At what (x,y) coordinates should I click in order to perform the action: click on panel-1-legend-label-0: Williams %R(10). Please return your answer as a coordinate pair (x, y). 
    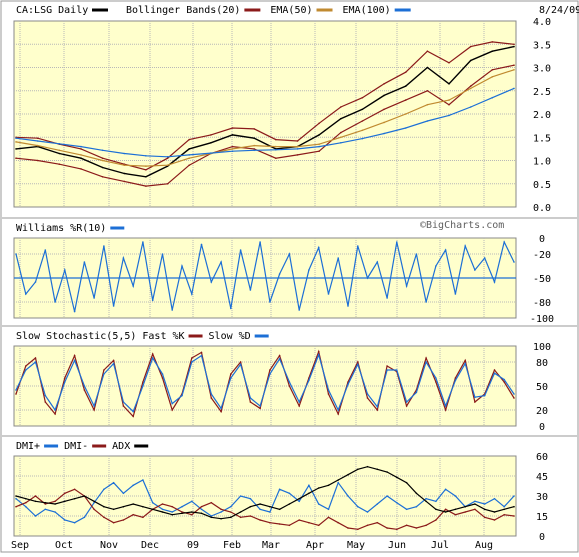
    Looking at the image, I should click on (61, 228).